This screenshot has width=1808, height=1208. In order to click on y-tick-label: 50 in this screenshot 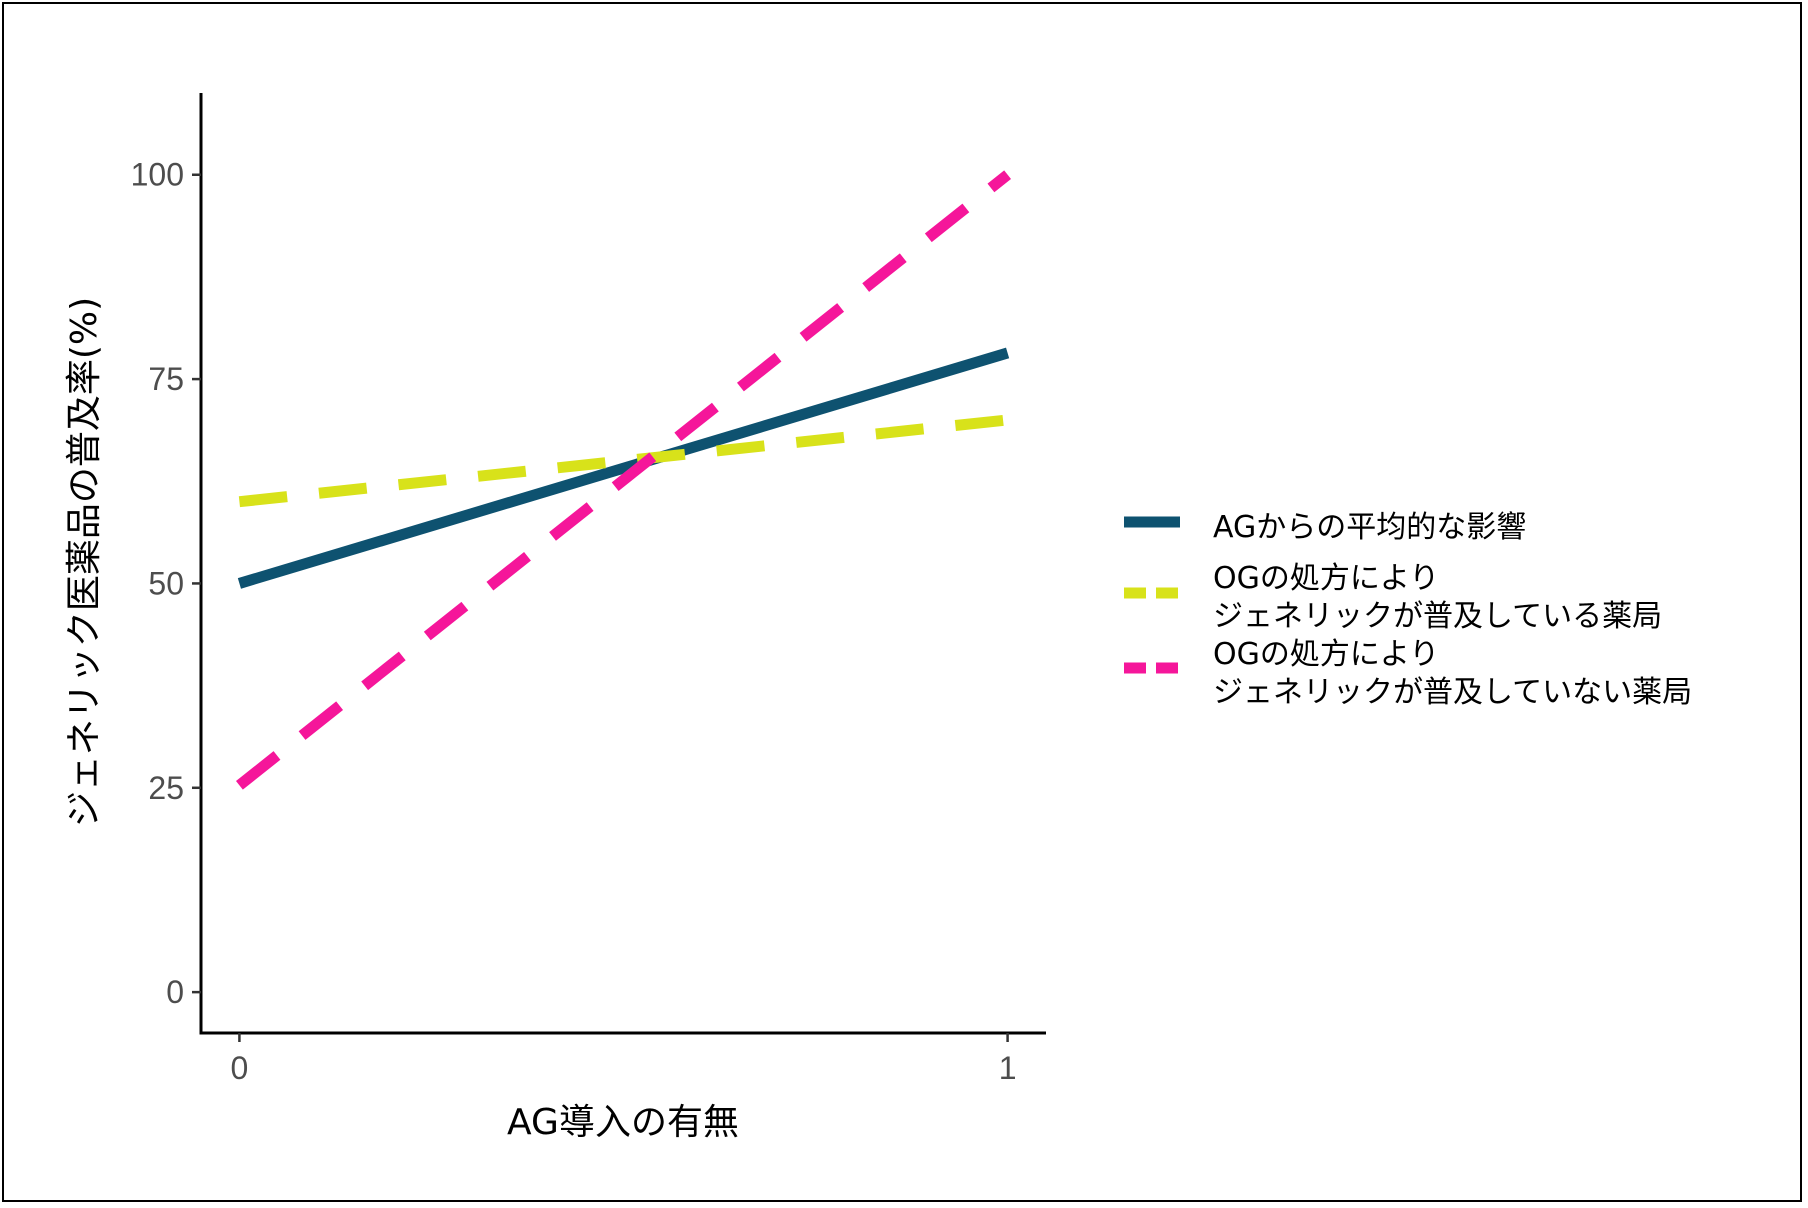, I will do `click(166, 583)`.